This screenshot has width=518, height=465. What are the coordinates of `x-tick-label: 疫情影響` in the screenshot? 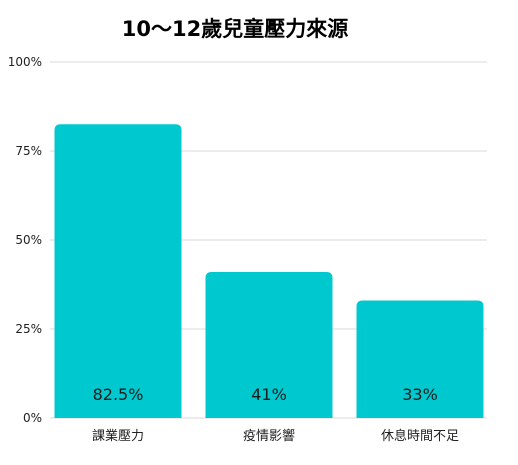 It's located at (269, 436).